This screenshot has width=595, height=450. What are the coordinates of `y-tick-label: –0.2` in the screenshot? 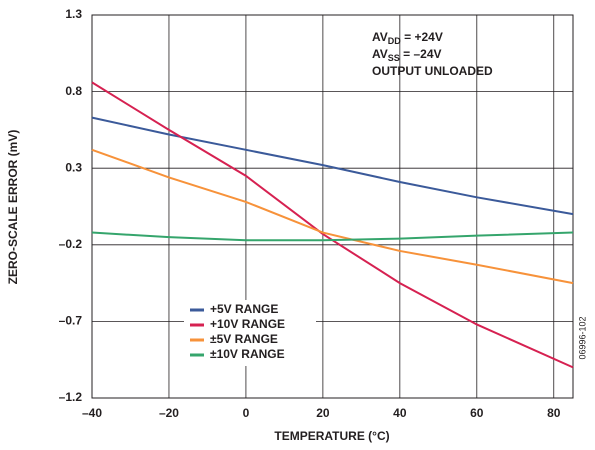 It's located at (71, 244).